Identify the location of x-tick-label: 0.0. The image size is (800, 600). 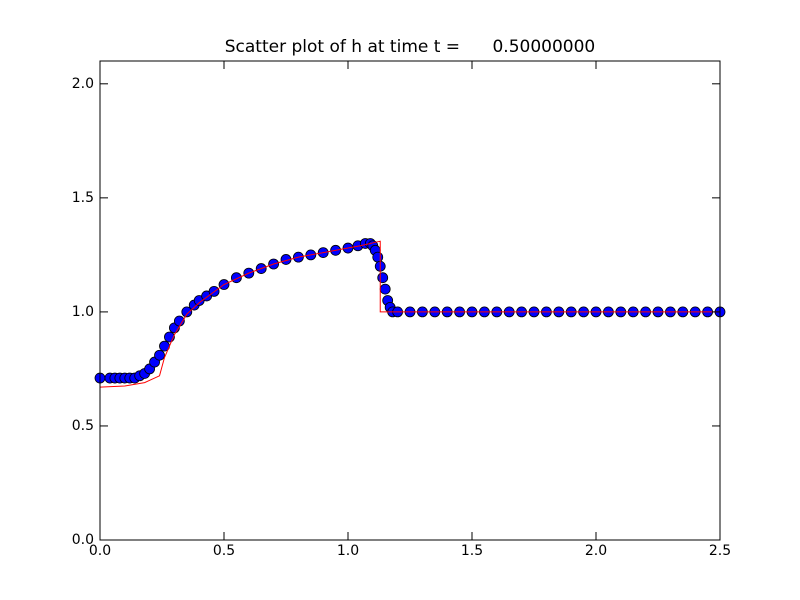
(100, 551).